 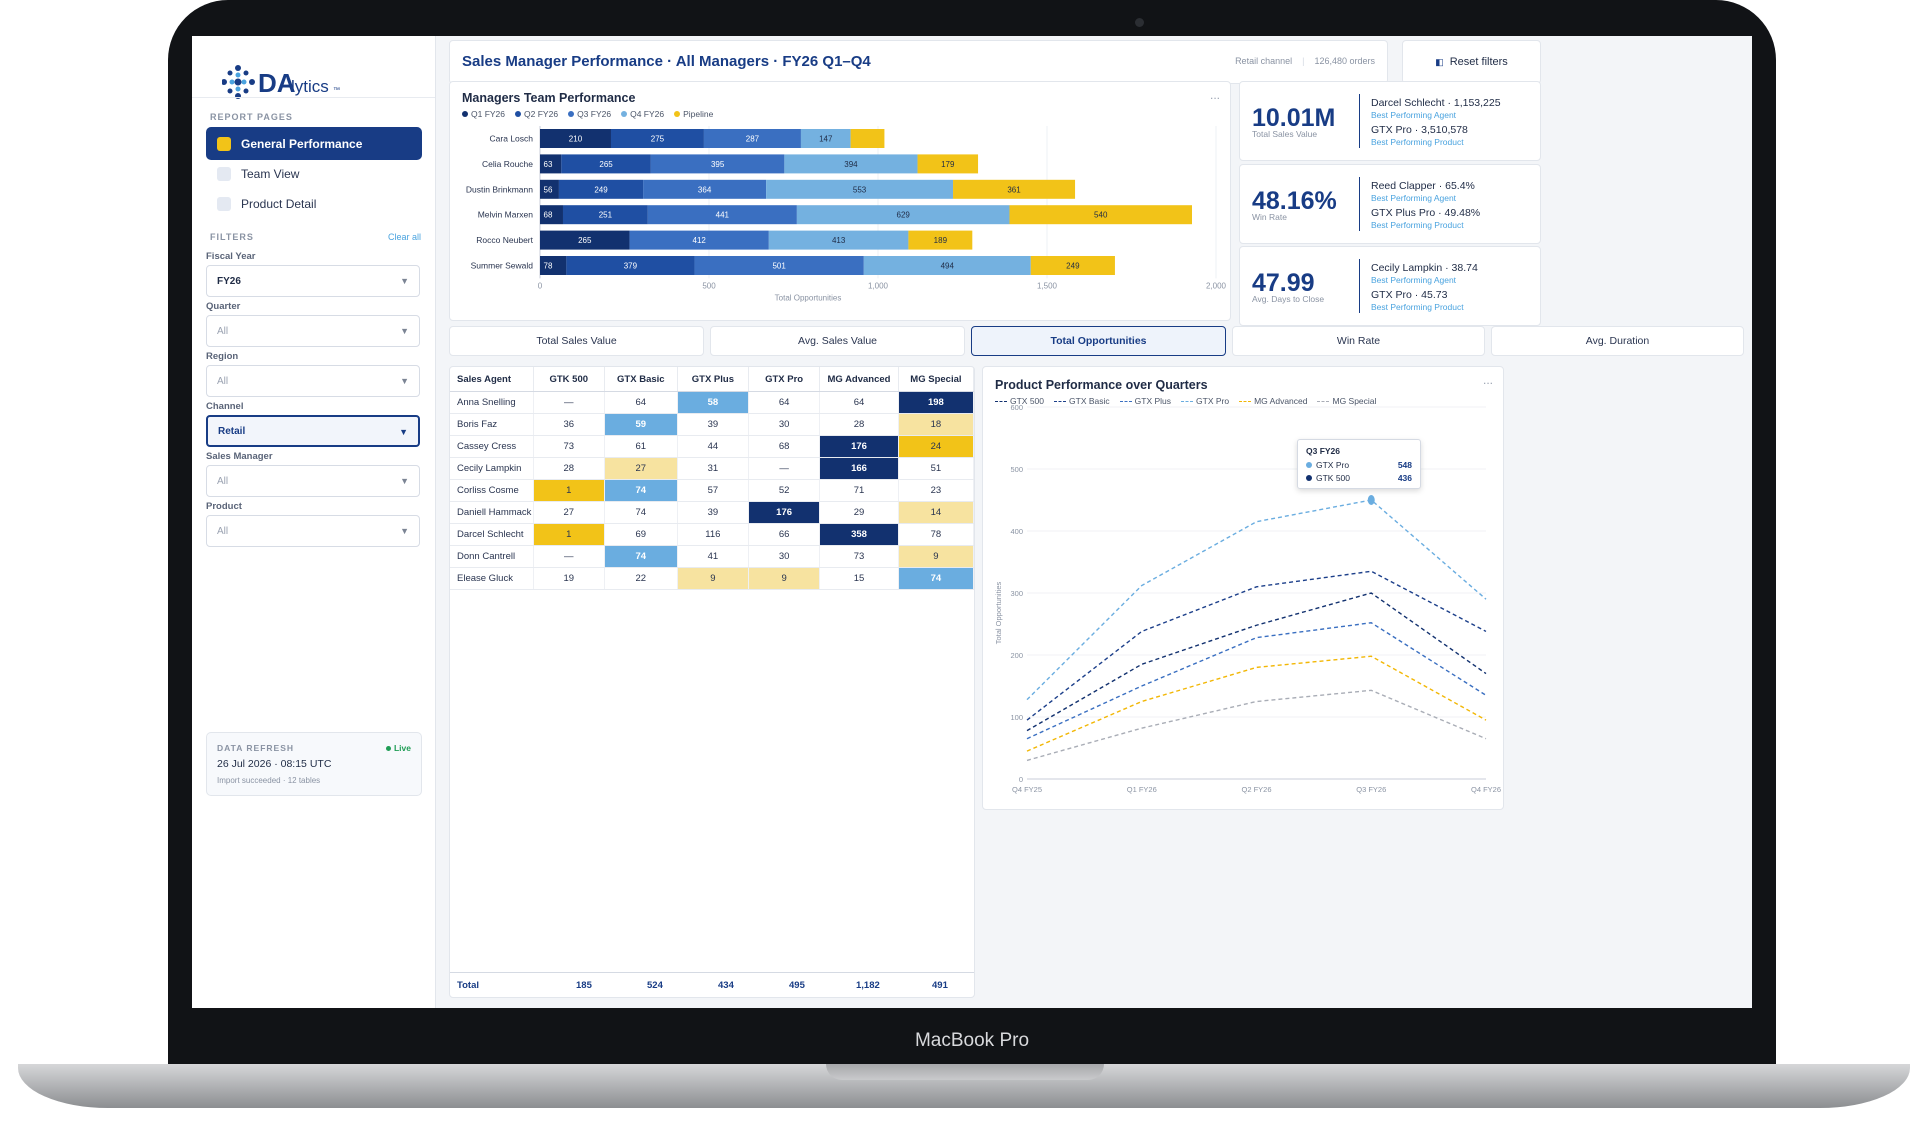 I want to click on matrix-cell: 59, so click(x=641, y=424).